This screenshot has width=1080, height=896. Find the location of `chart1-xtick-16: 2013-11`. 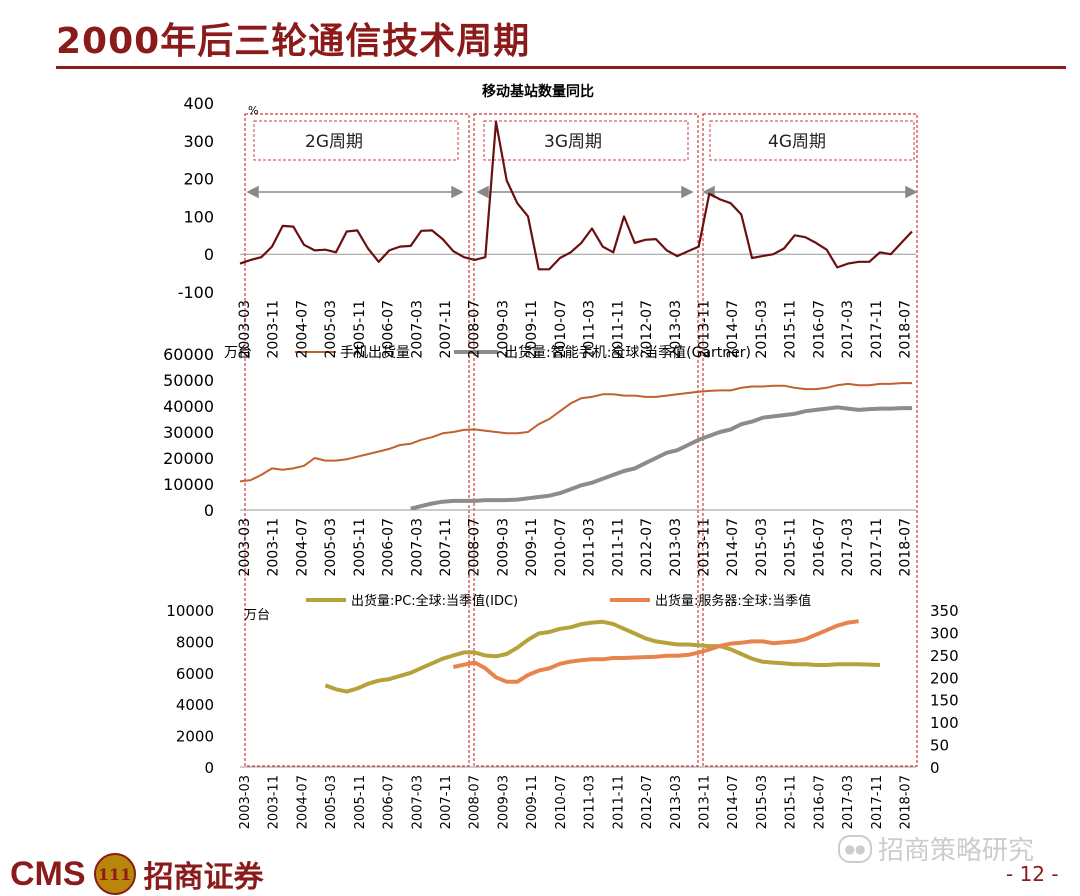

chart1-xtick-16: 2013-11 is located at coordinates (704, 329).